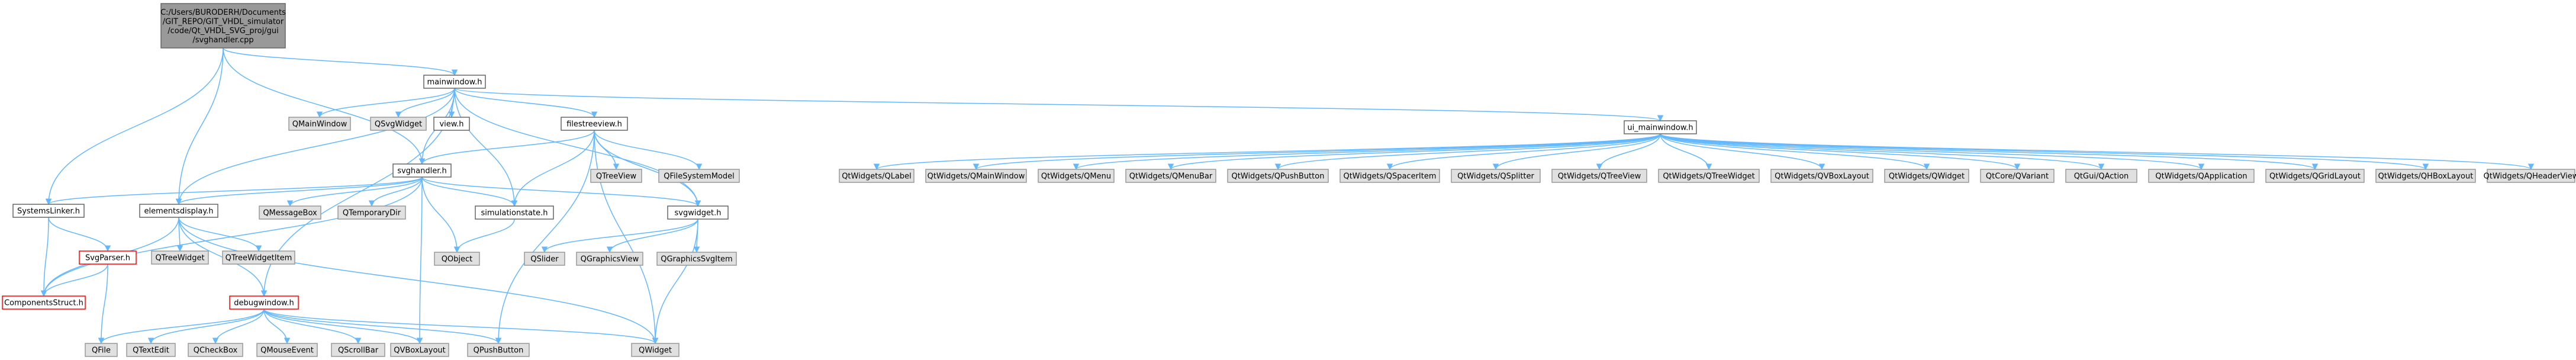 The image size is (2576, 360). I want to click on node-label: QtWidgets/QLabel, so click(877, 176).